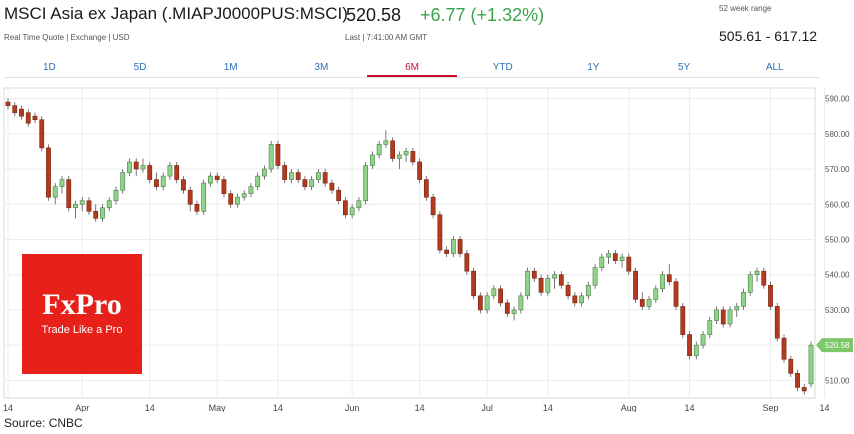  I want to click on timeframe-tabs: 1D 5D 1M 3M 6M YTD 1Y 5Y ALL, so click(412, 68).